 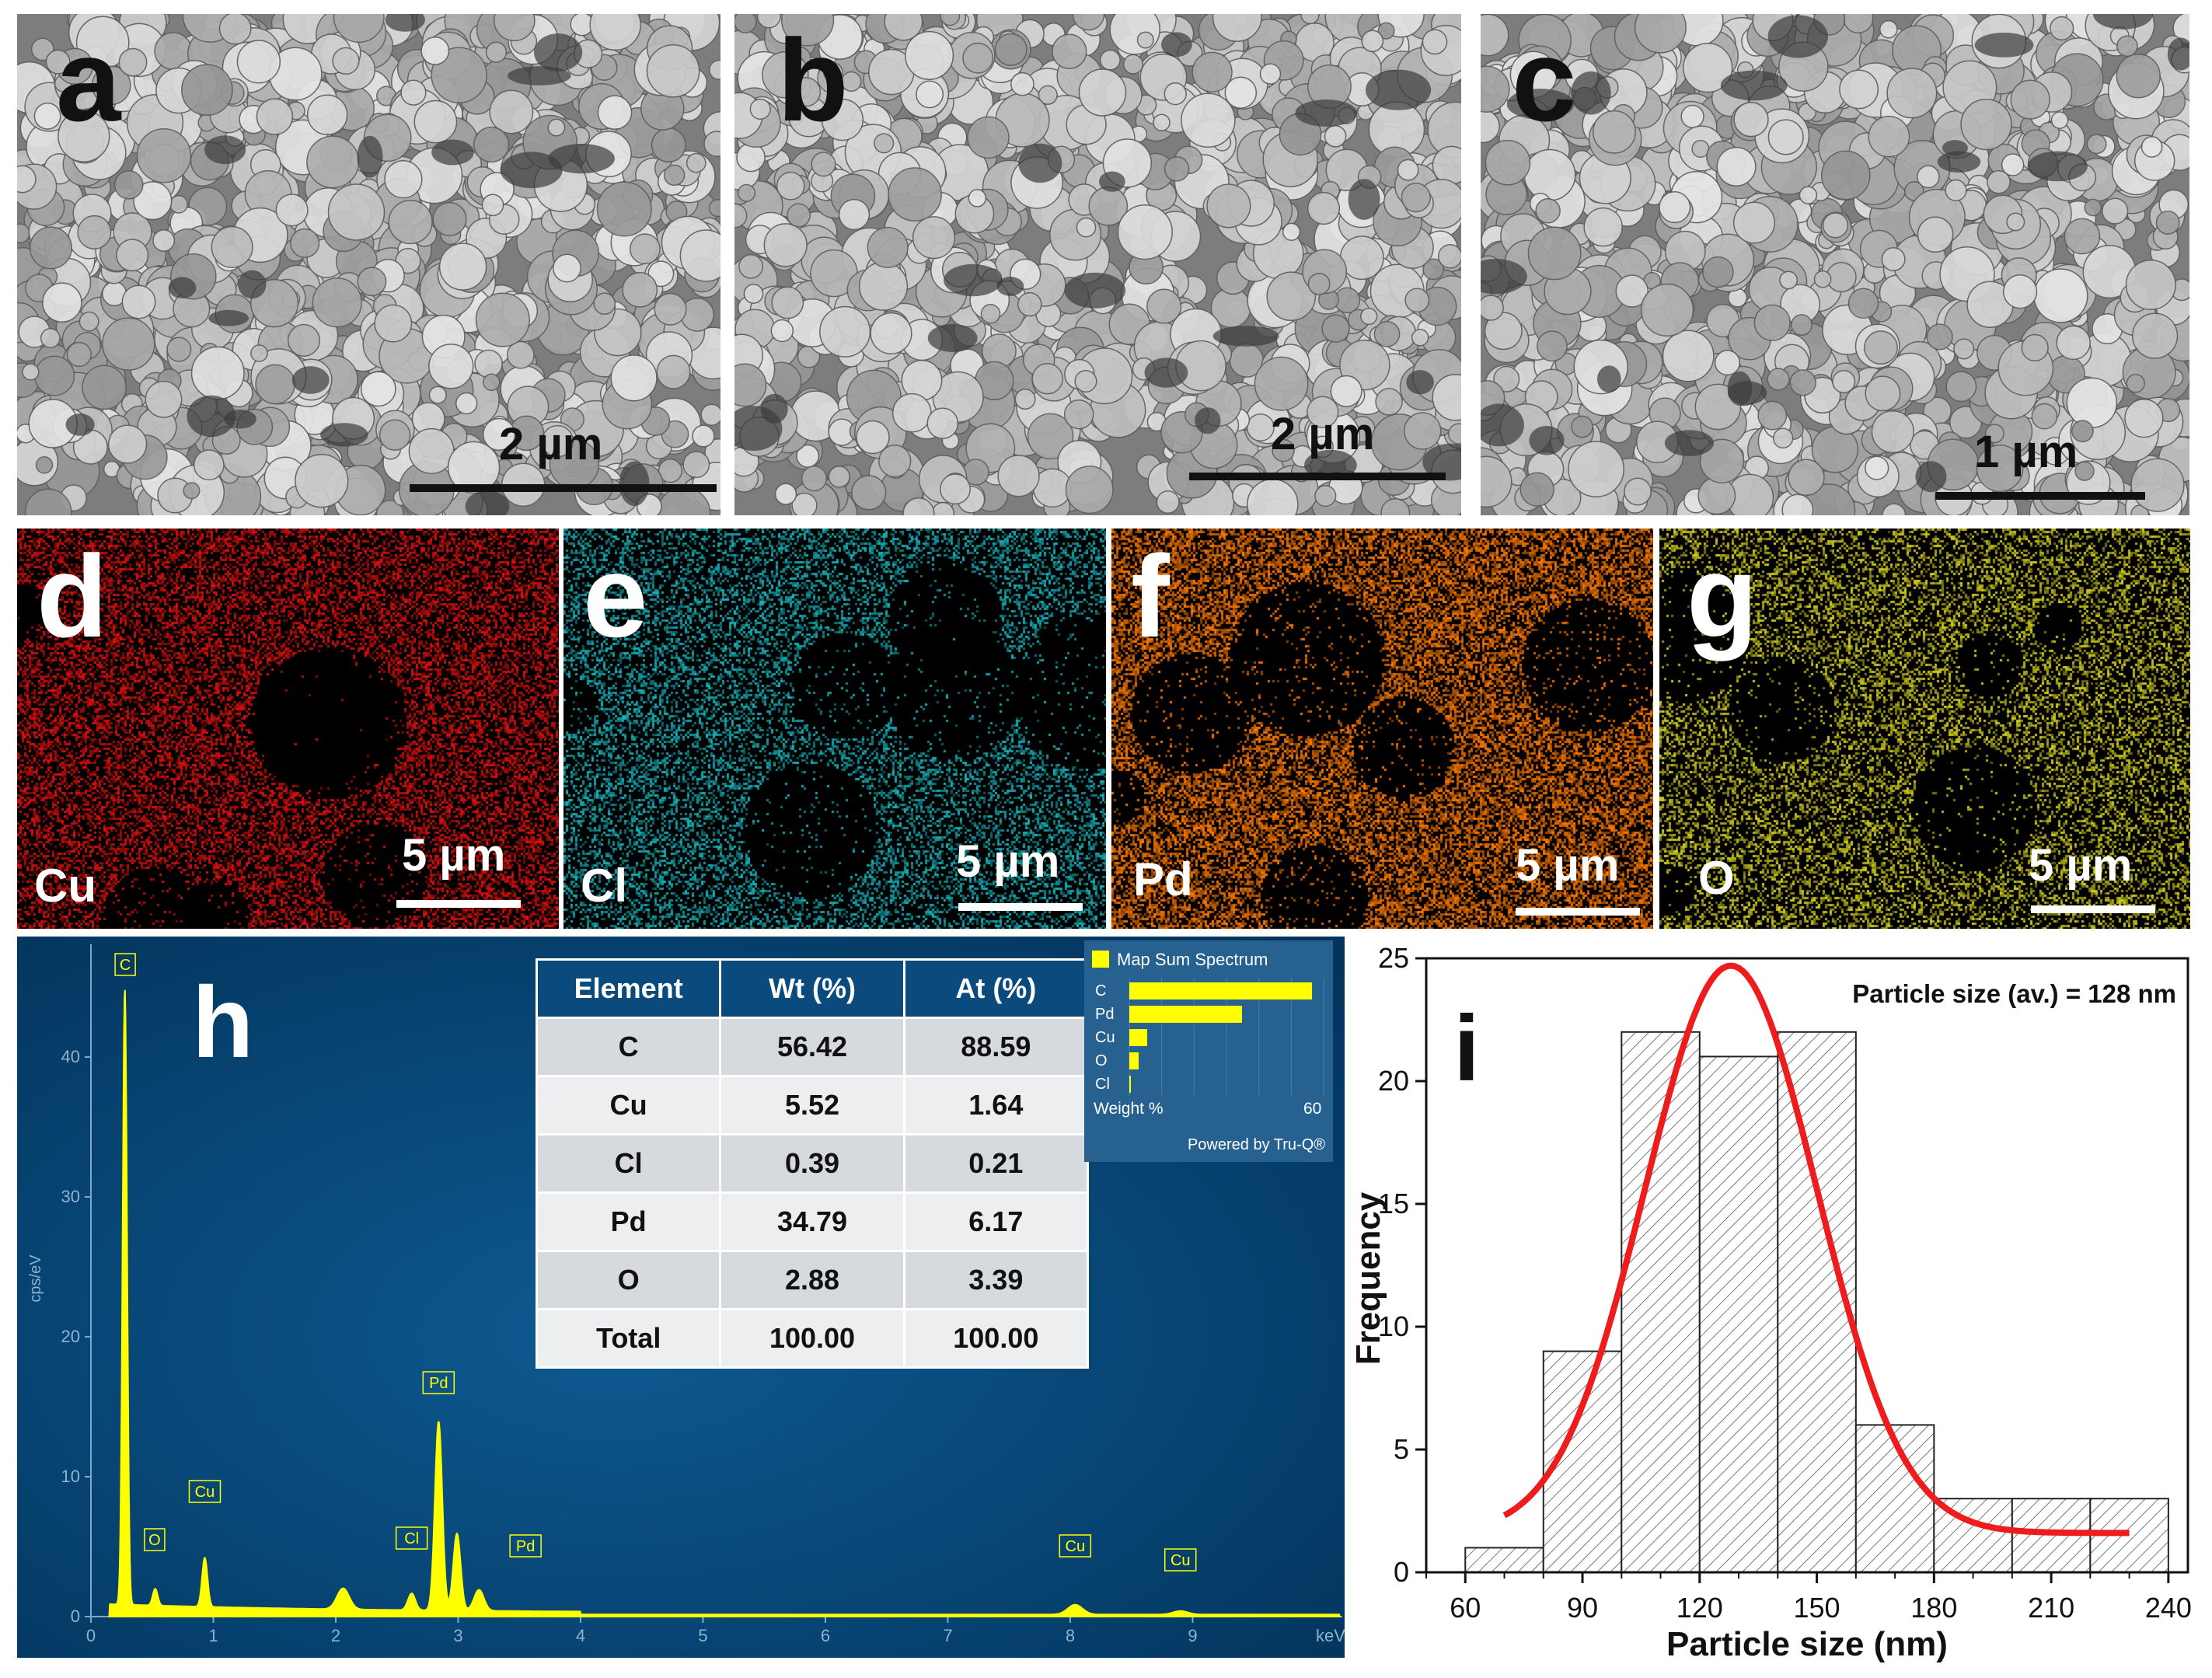 I want to click on o-map-texture, so click(x=1924, y=729).